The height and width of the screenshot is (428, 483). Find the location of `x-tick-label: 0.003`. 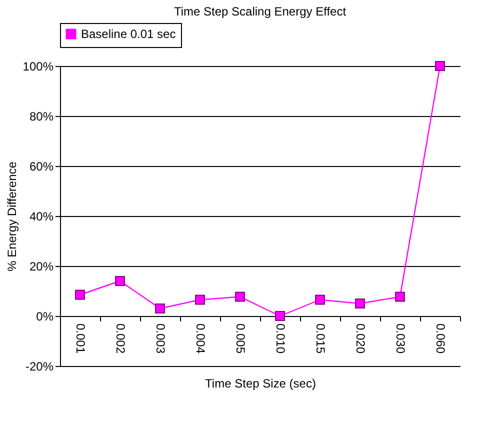

x-tick-label: 0.003 is located at coordinates (161, 339).